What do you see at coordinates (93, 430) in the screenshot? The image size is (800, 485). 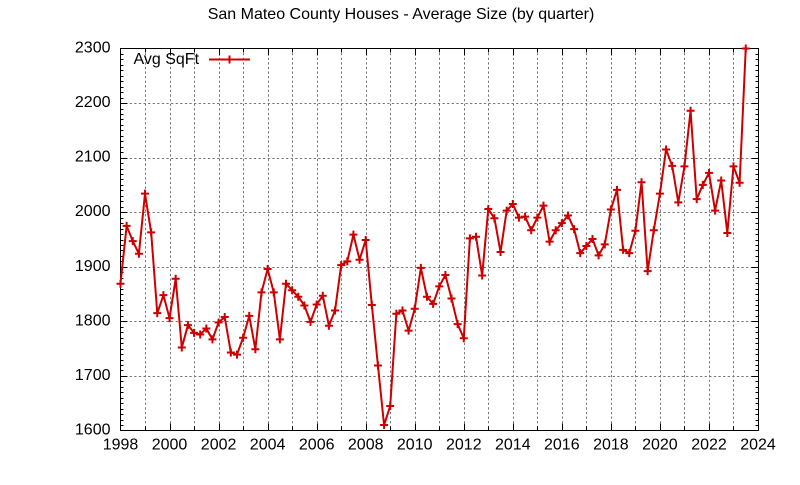 I see `svg-text: 1600` at bounding box center [93, 430].